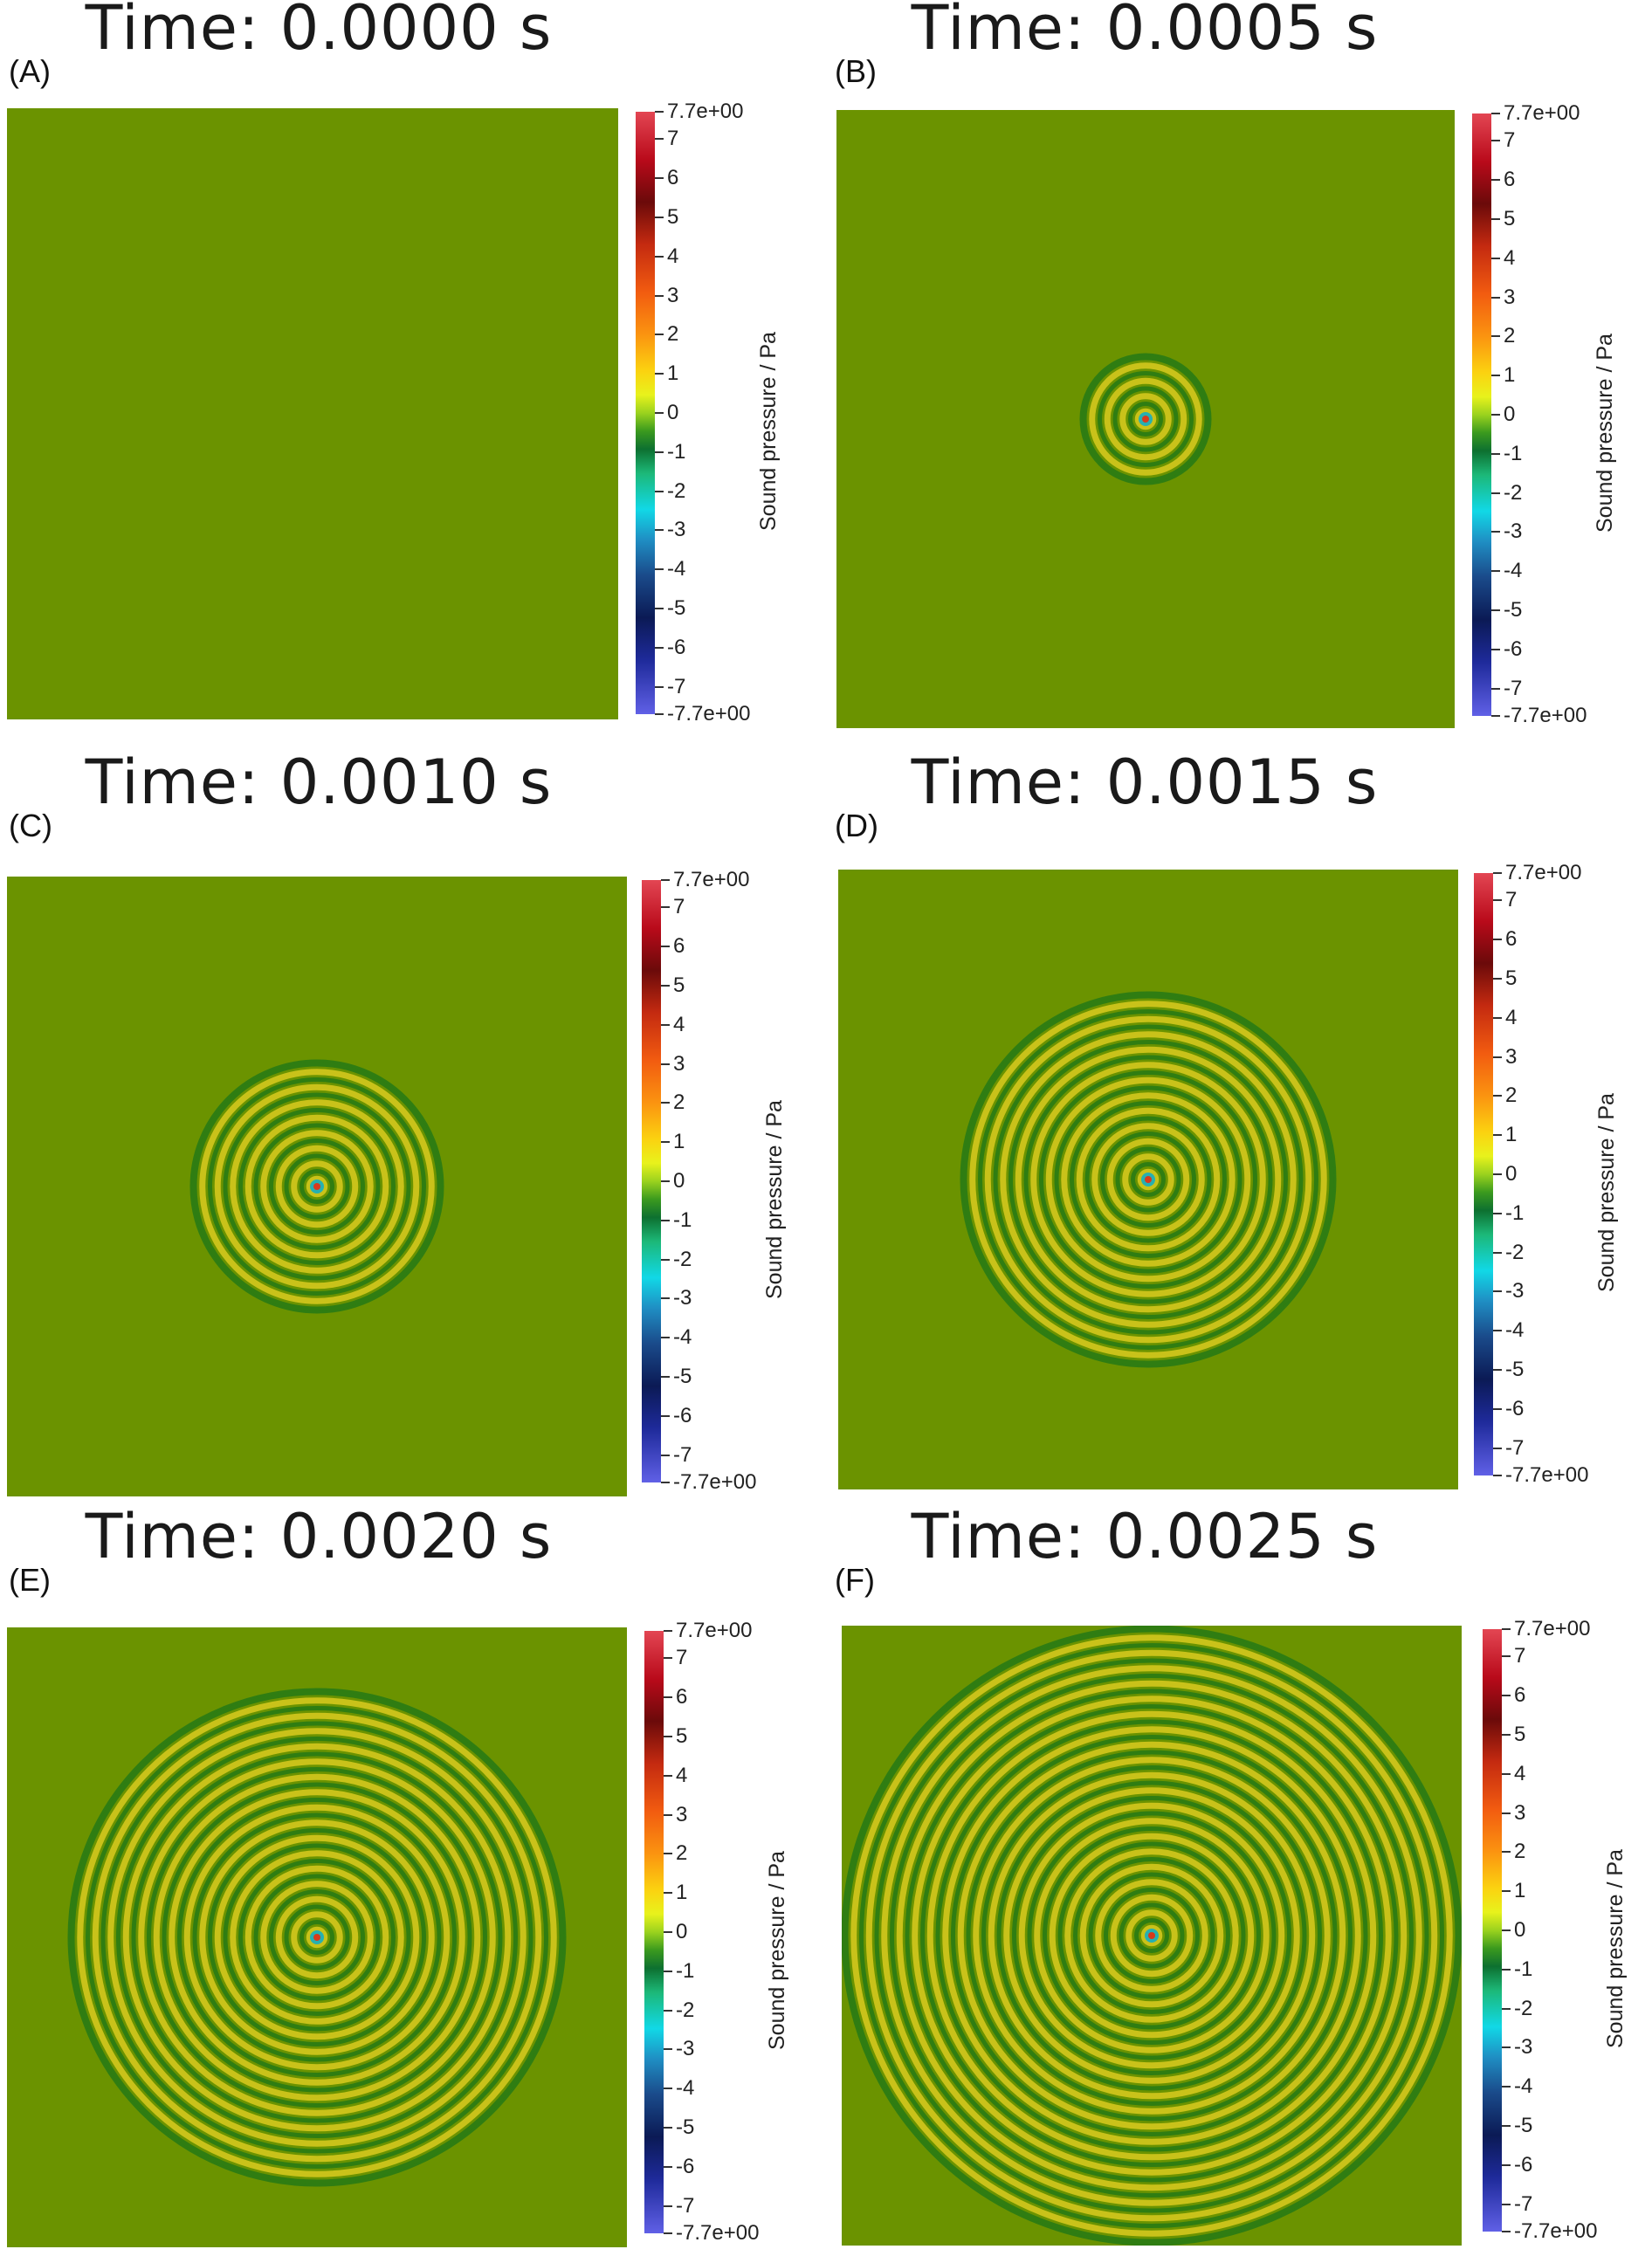 The image size is (1652, 2263). Describe the element at coordinates (319, 1537) in the screenshot. I see `panel-title: Time: 0.0020 s` at that location.